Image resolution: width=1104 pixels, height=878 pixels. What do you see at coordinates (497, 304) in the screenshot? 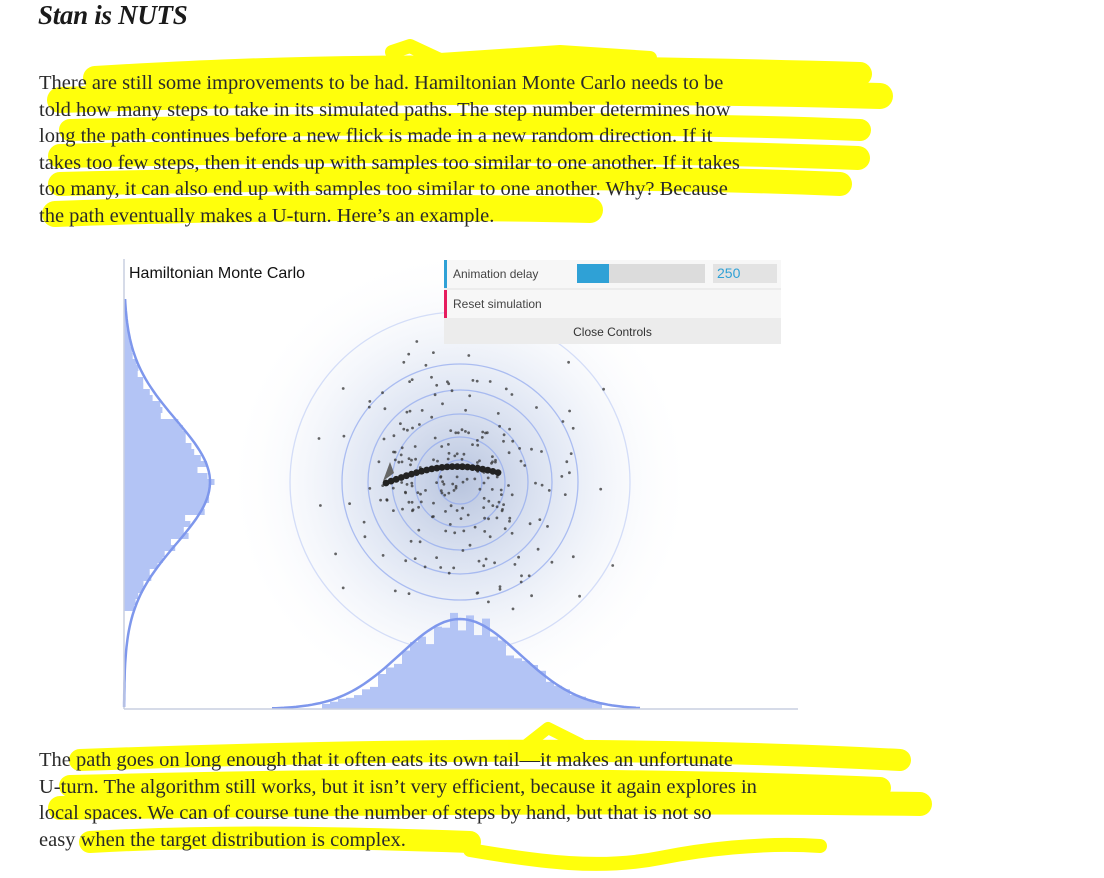
I see `reset-simulation-label: Reset simulation` at bounding box center [497, 304].